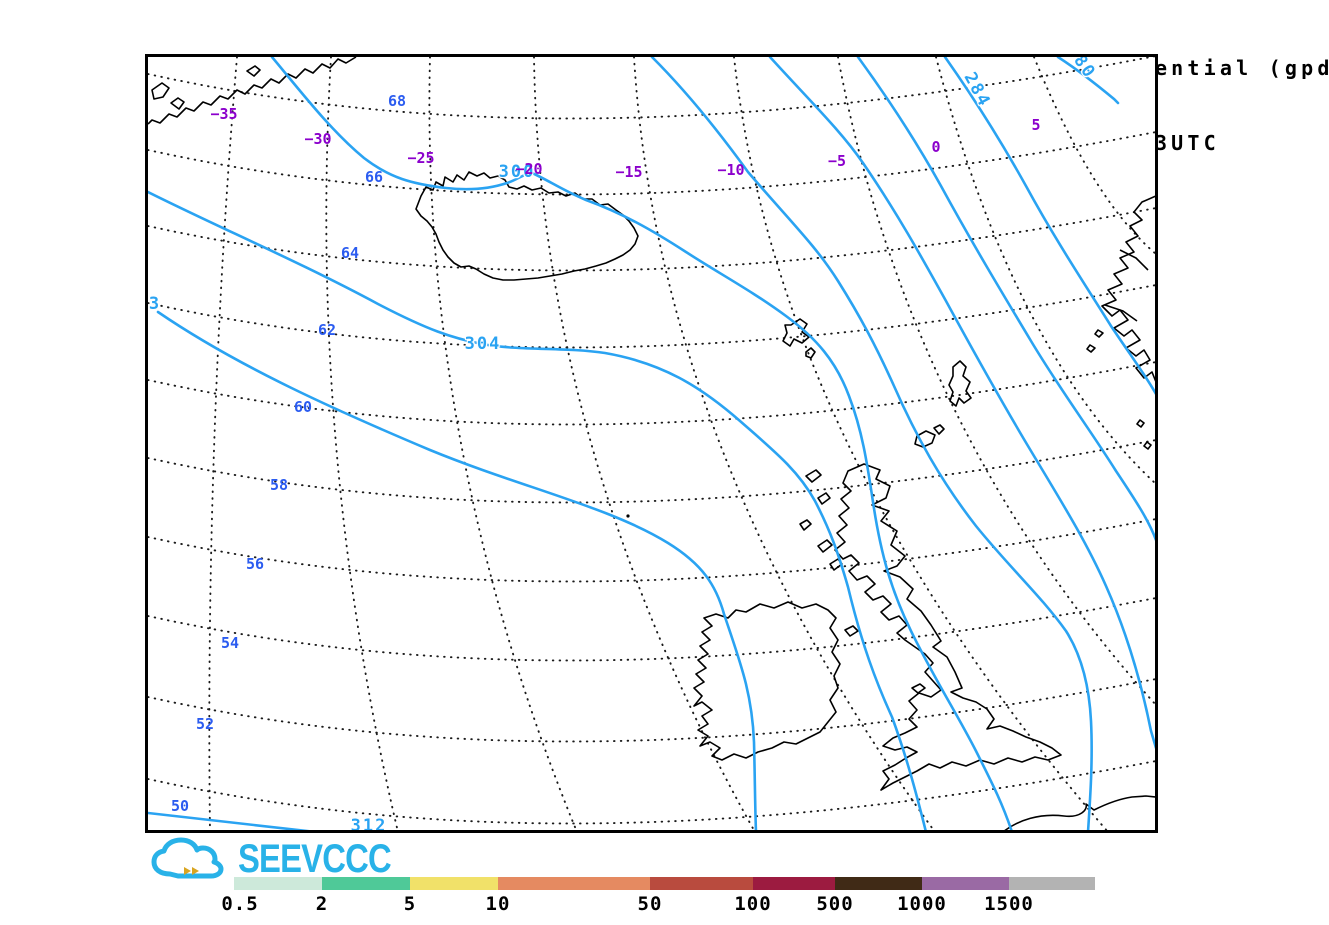  Describe the element at coordinates (835, 904) in the screenshot. I see `colorbar-tick-500: 500` at that location.